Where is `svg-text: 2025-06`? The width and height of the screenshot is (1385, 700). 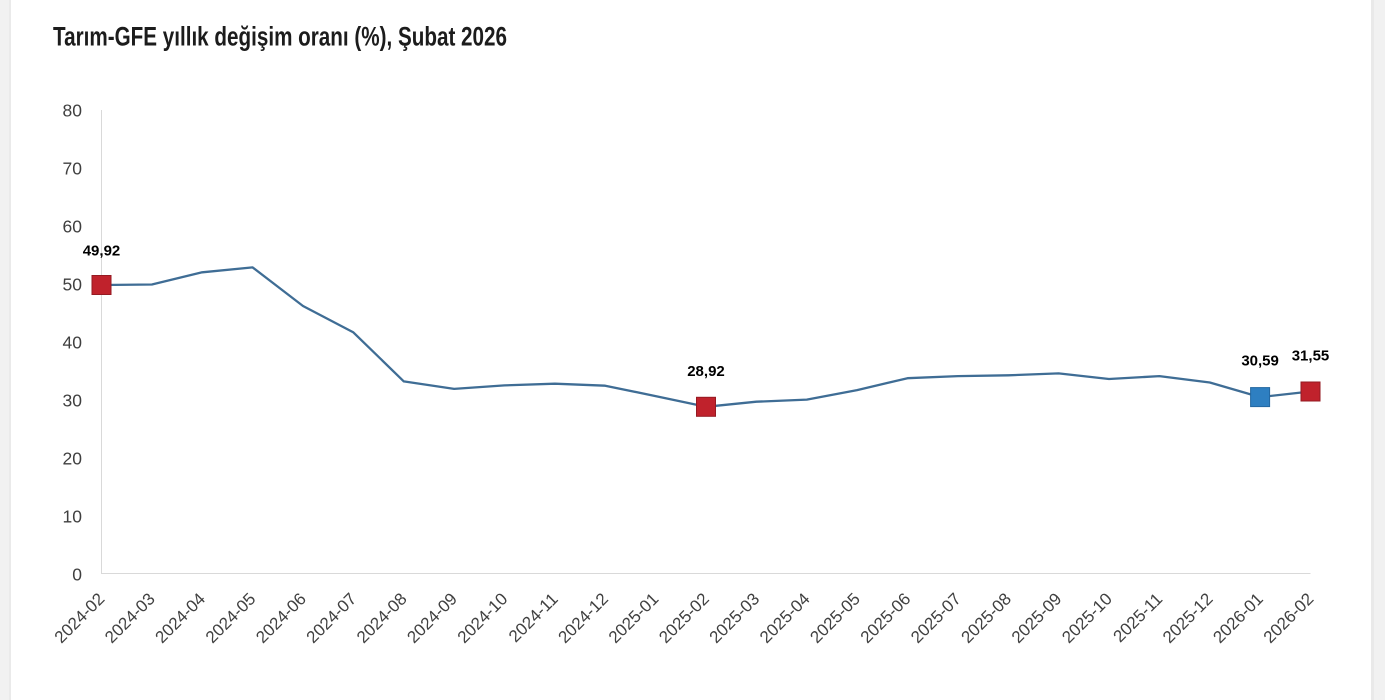 svg-text: 2025-06 is located at coordinates (886, 618).